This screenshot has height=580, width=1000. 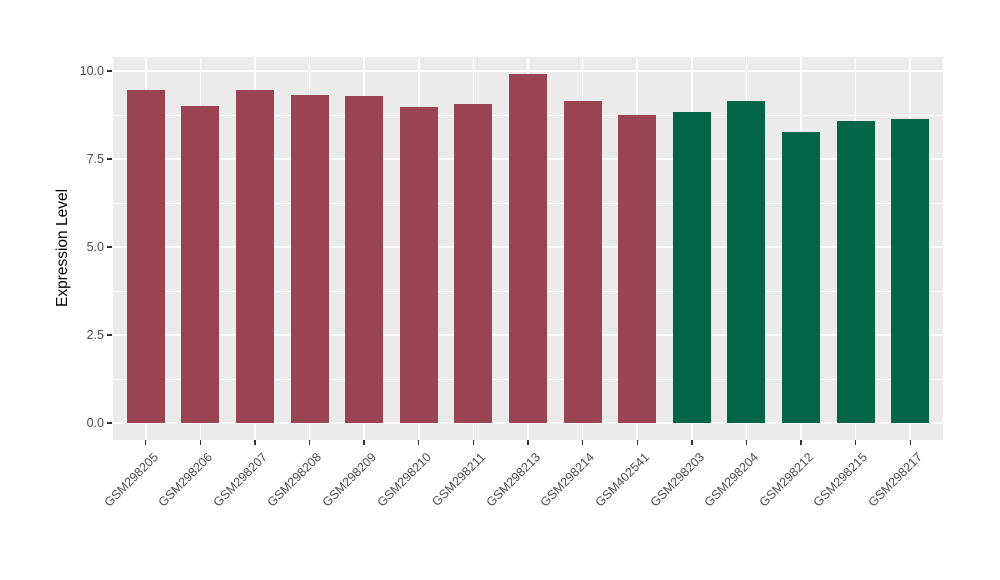 I want to click on y-tick-label: 10.0, so click(x=91, y=71).